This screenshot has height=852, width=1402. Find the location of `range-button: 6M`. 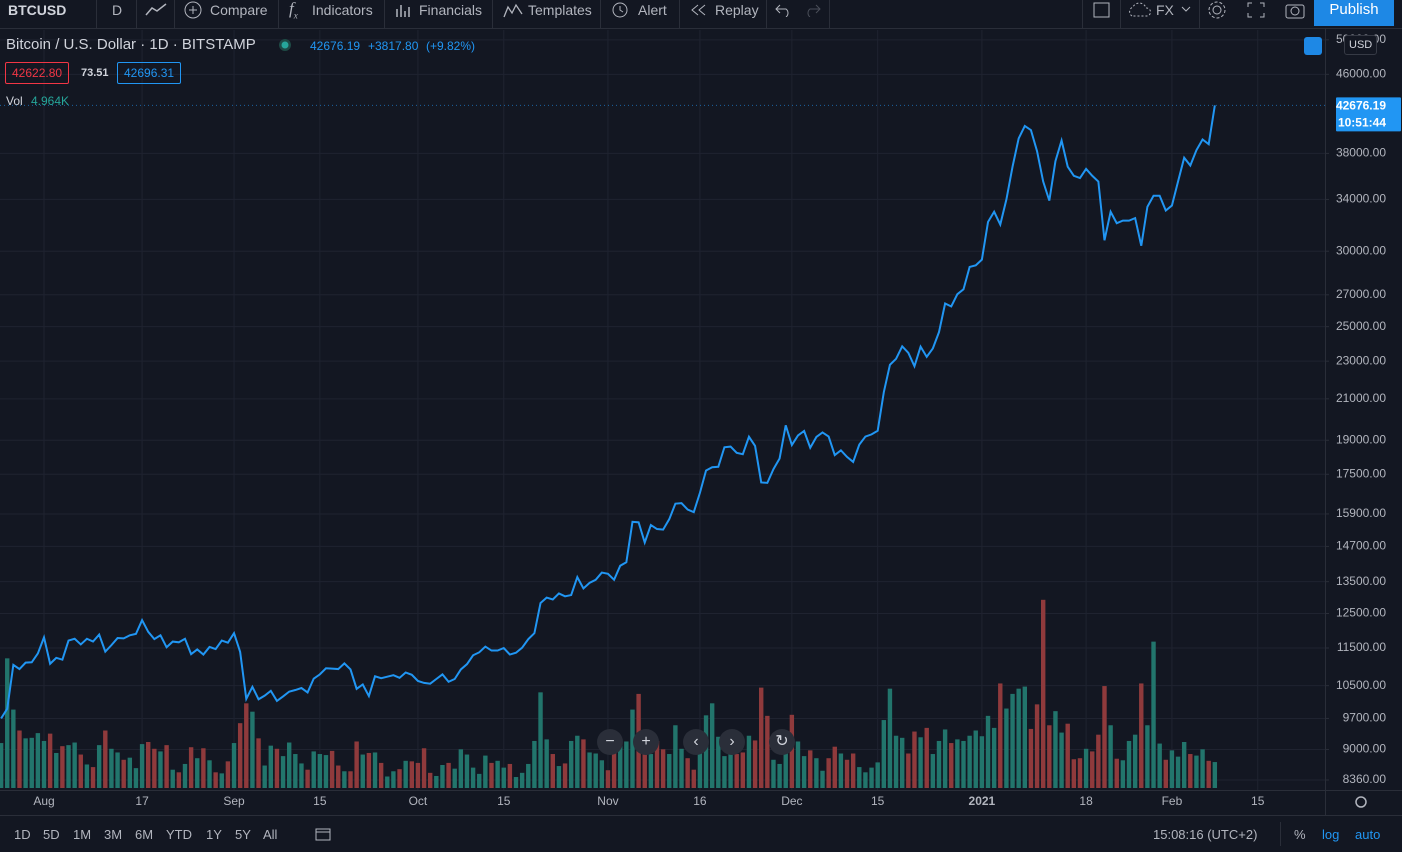

range-button: 6M is located at coordinates (144, 834).